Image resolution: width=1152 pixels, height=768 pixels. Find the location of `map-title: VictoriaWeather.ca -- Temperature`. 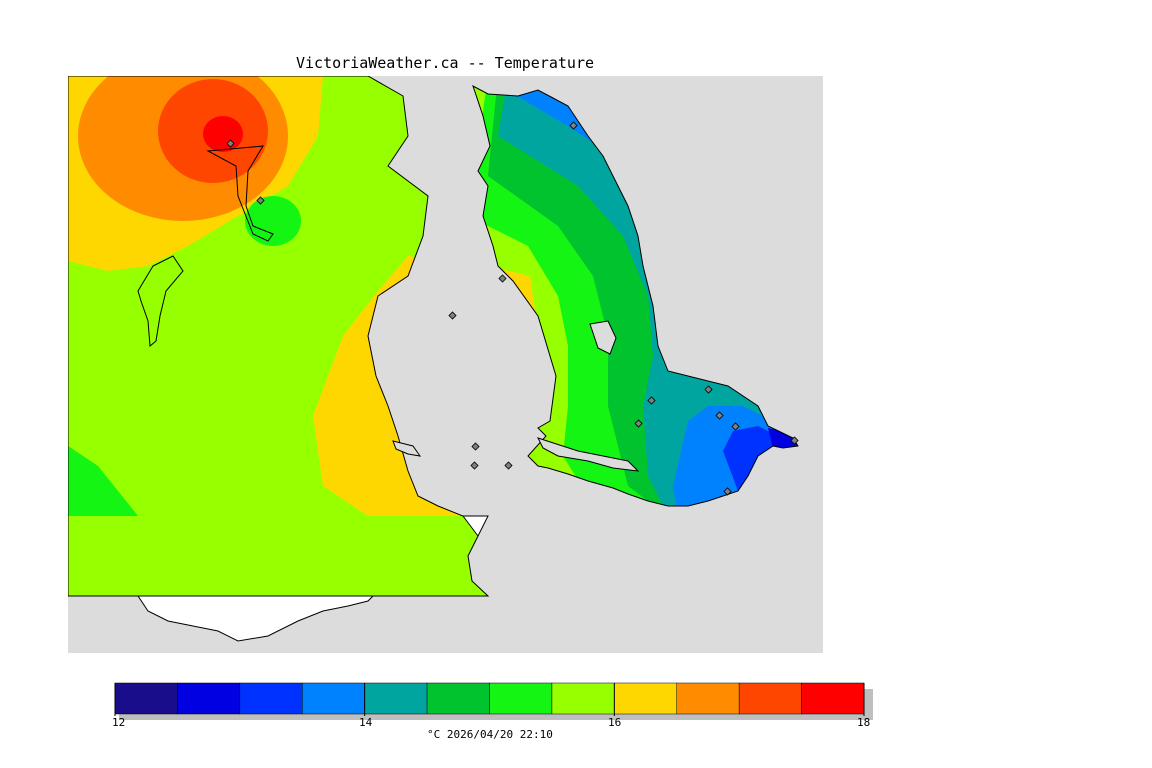

map-title: VictoriaWeather.ca -- Temperature is located at coordinates (444, 63).